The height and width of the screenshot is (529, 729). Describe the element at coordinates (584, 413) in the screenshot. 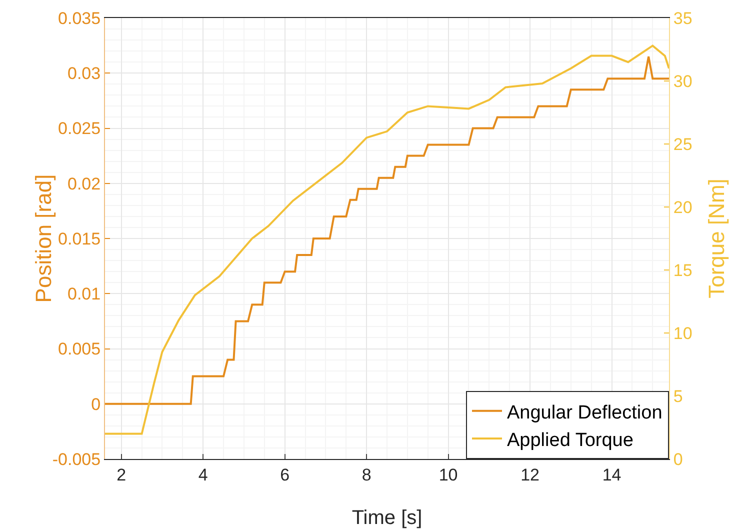

I see `legend-label: Angular Deflection` at that location.